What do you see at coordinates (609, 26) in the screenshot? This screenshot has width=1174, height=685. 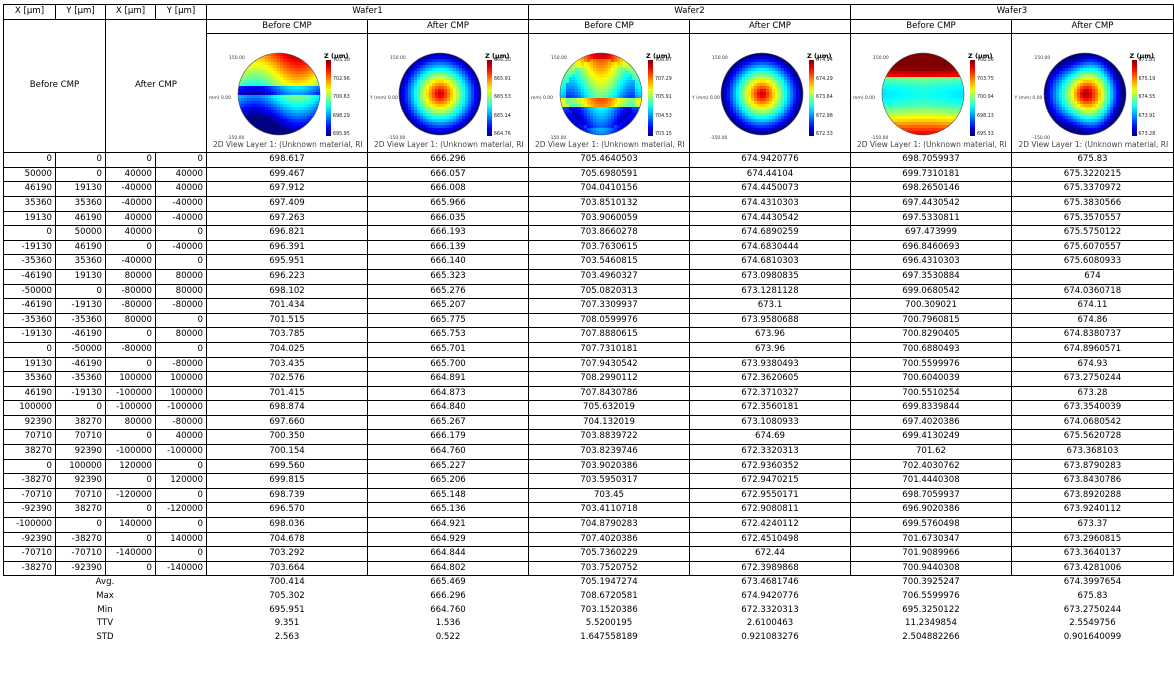 I see `wafer2-before-header: Before CMP` at bounding box center [609, 26].